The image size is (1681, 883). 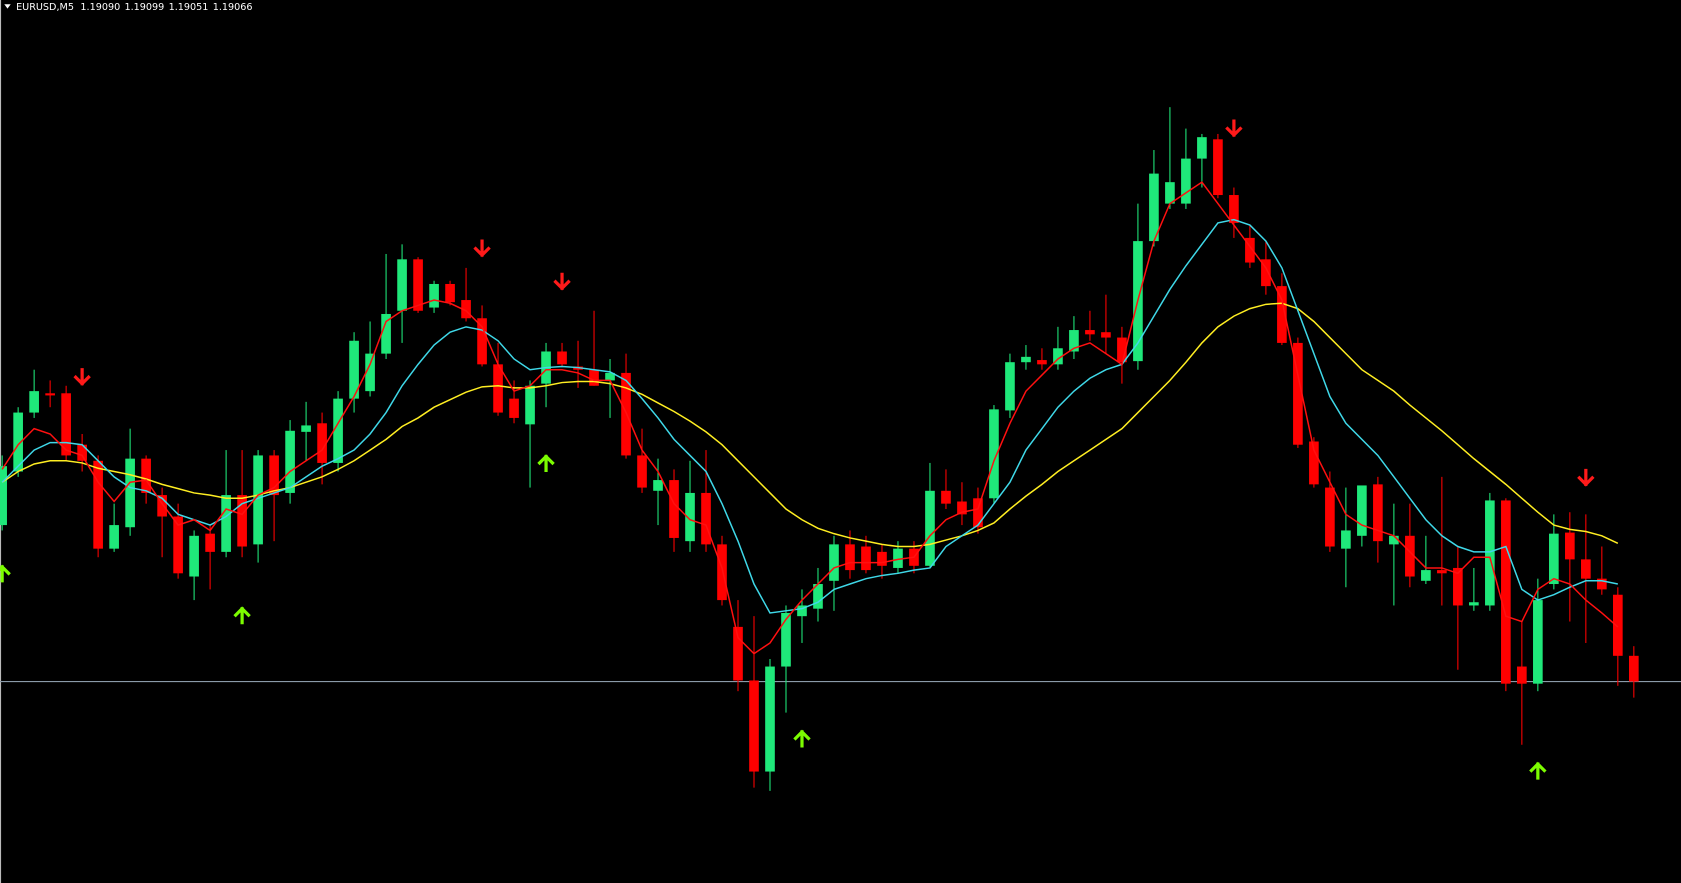 I want to click on quote-close: 1.19066, so click(x=233, y=7).